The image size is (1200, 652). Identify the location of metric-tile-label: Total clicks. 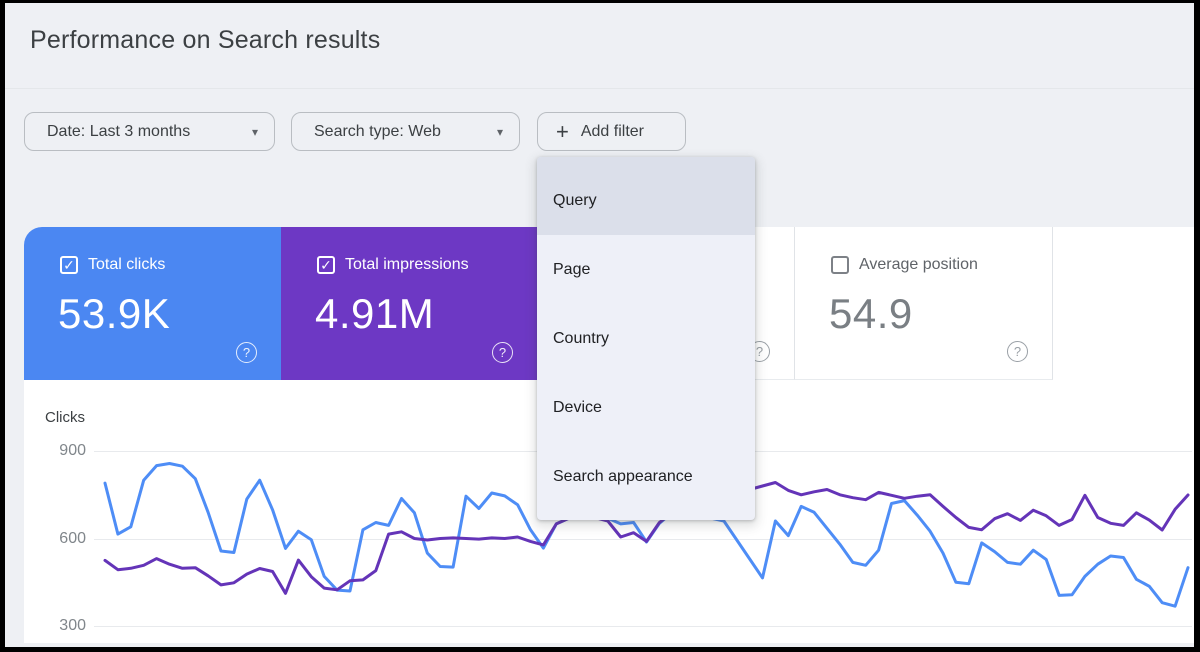
(127, 264).